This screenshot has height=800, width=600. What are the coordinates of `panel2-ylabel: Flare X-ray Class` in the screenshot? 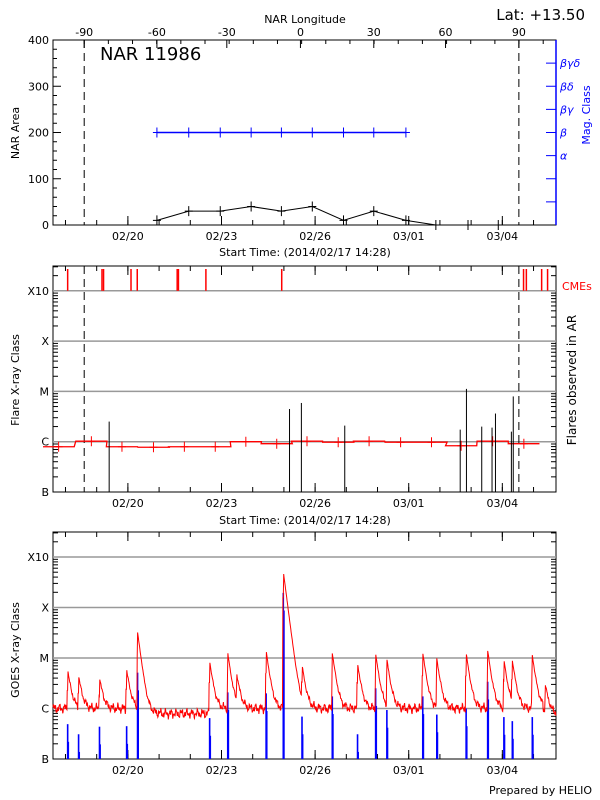 It's located at (15, 380).